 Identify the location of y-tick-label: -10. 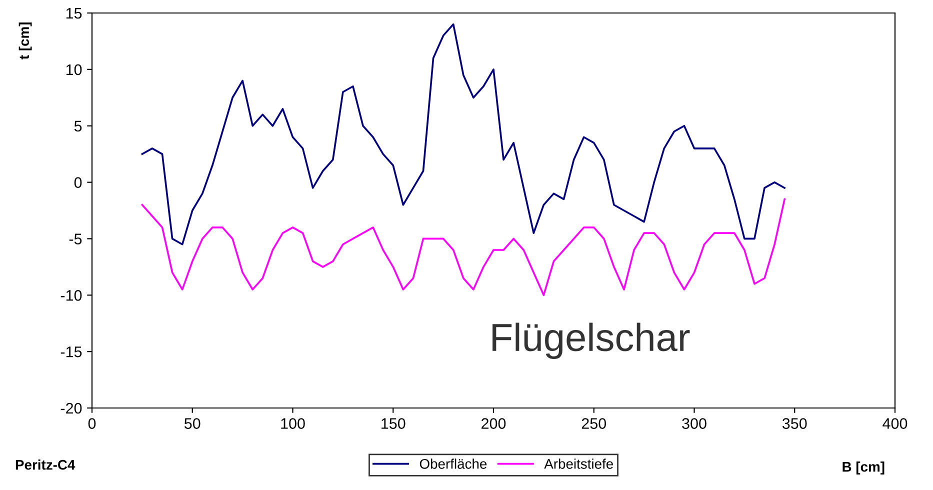
(71, 295).